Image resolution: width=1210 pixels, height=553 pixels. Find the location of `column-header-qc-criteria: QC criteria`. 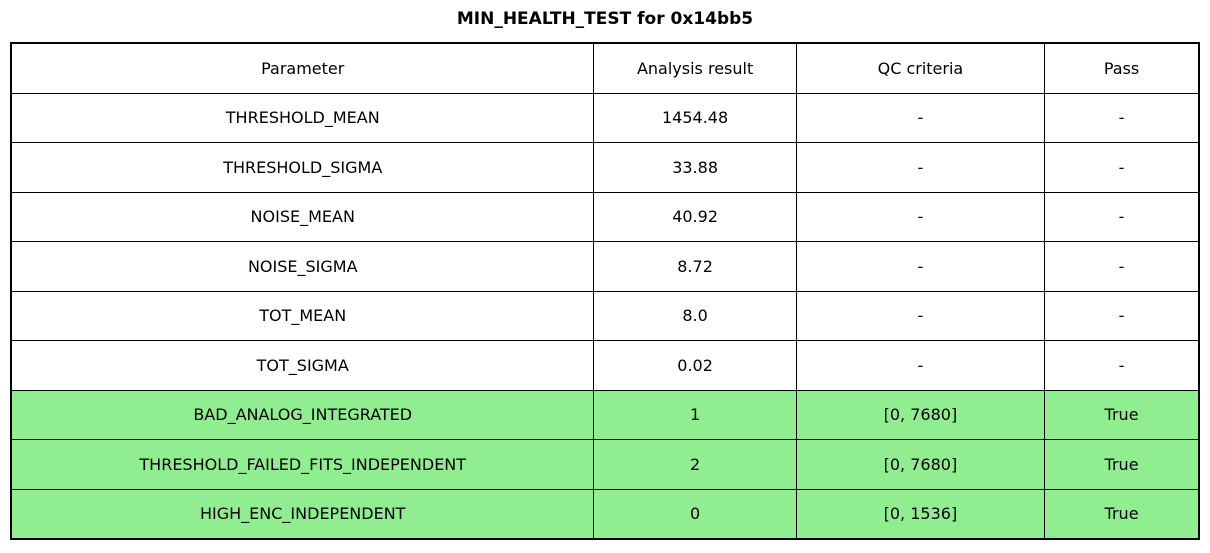

column-header-qc-criteria: QC criteria is located at coordinates (920, 68).